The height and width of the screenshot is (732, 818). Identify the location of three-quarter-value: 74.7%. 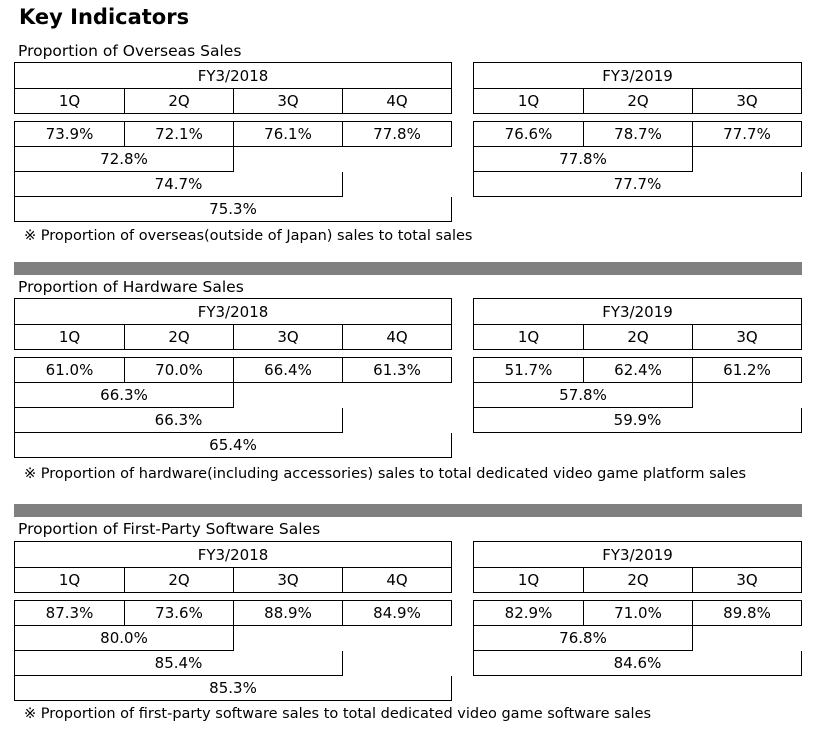
(178, 184).